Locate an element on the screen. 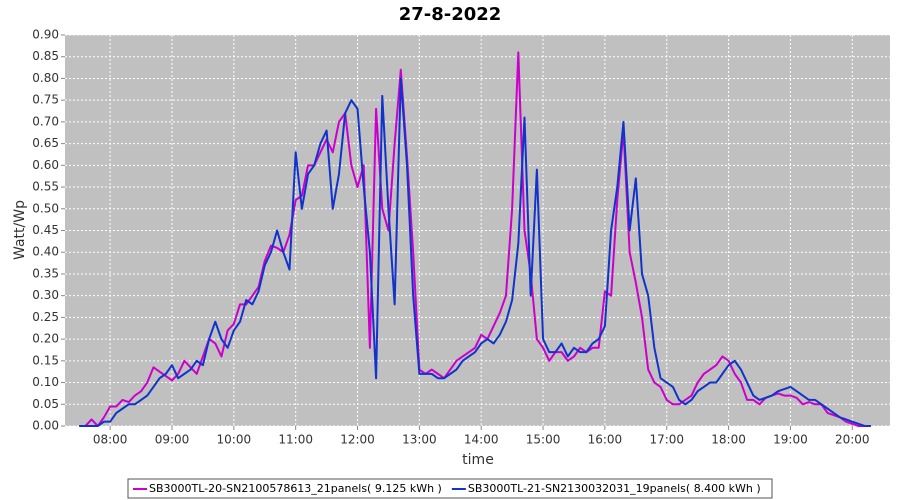 Image resolution: width=900 pixels, height=500 pixels. y-tick-label: 0.40 is located at coordinates (45, 252).